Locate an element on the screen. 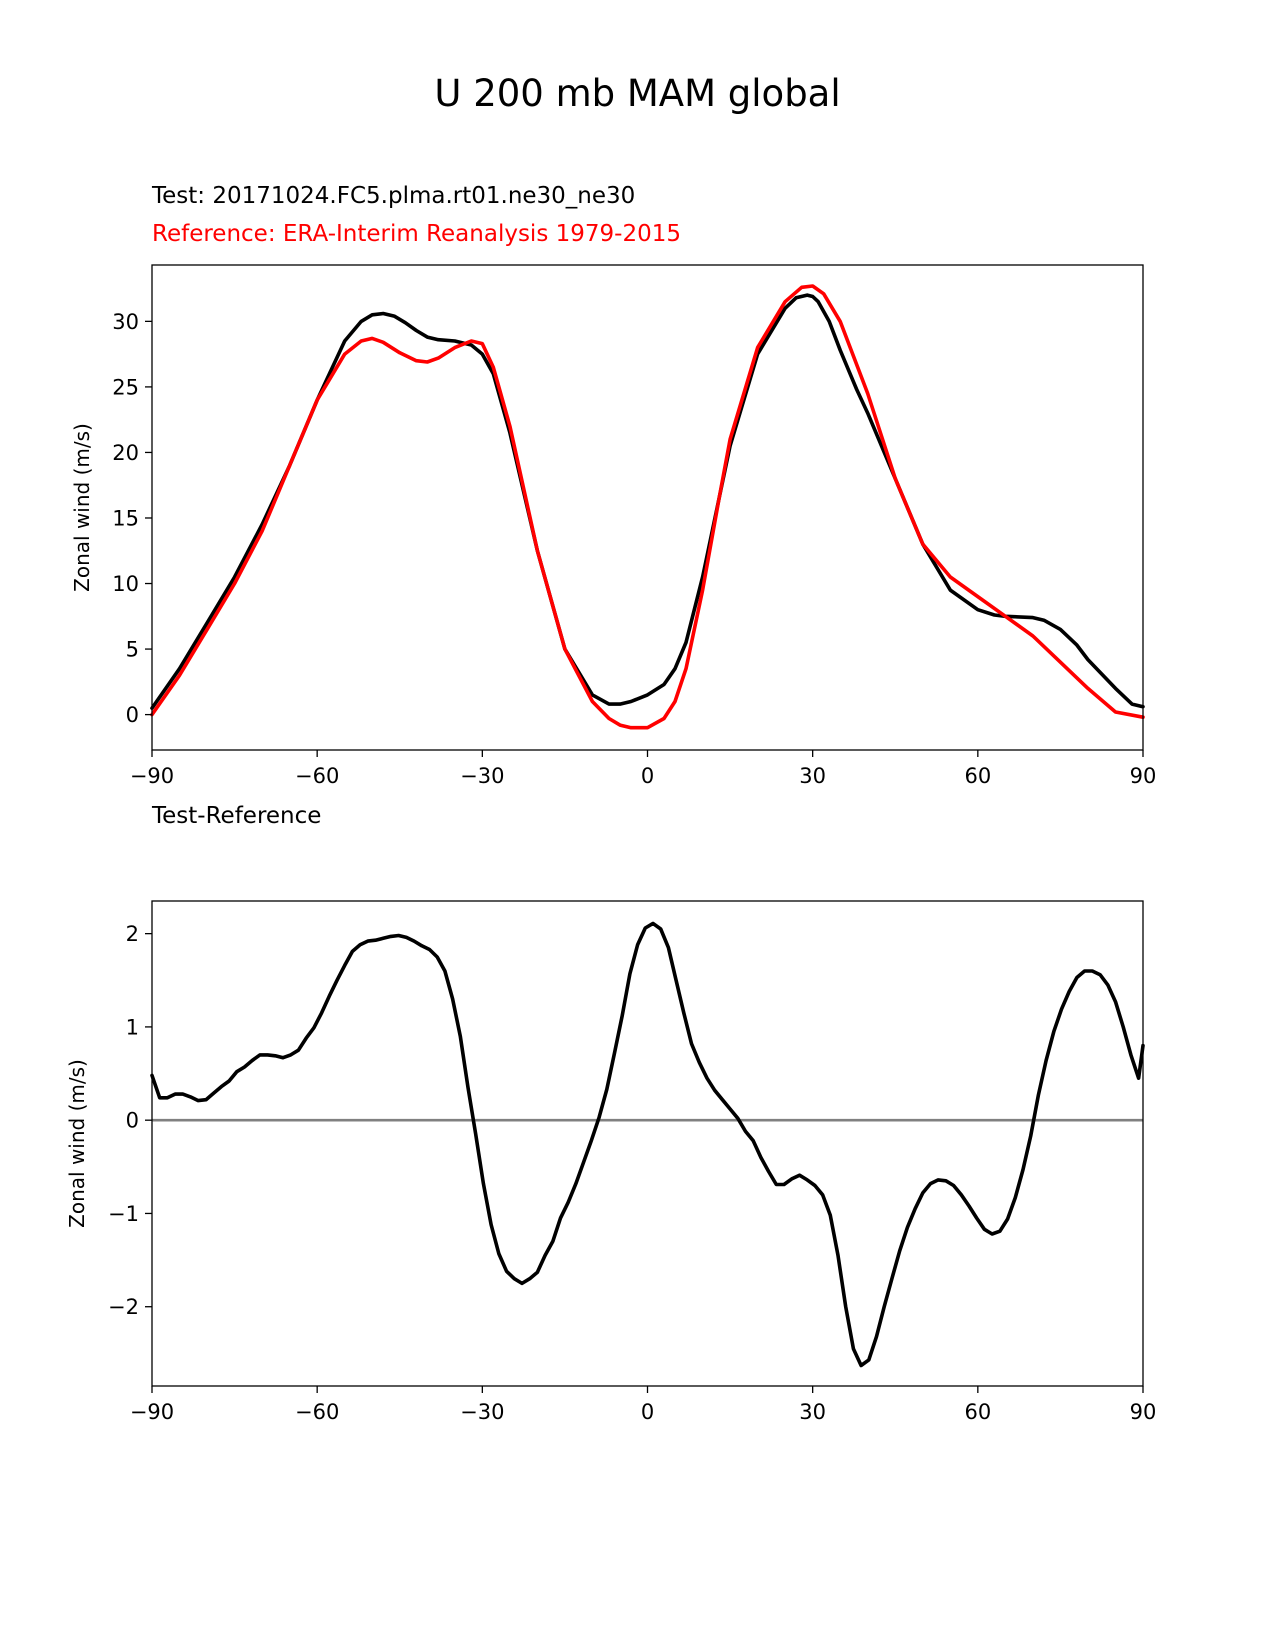 The height and width of the screenshot is (1650, 1275). diff-title: Test-Reference is located at coordinates (237, 816).